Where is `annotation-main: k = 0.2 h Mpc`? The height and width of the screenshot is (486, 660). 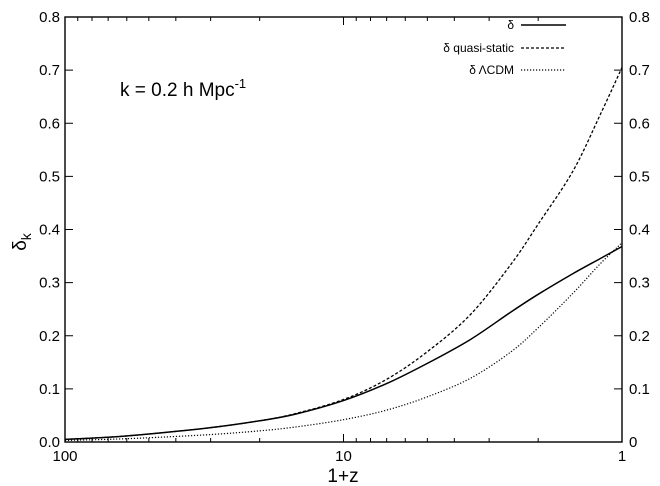 annotation-main: k = 0.2 h Mpc is located at coordinates (177, 90).